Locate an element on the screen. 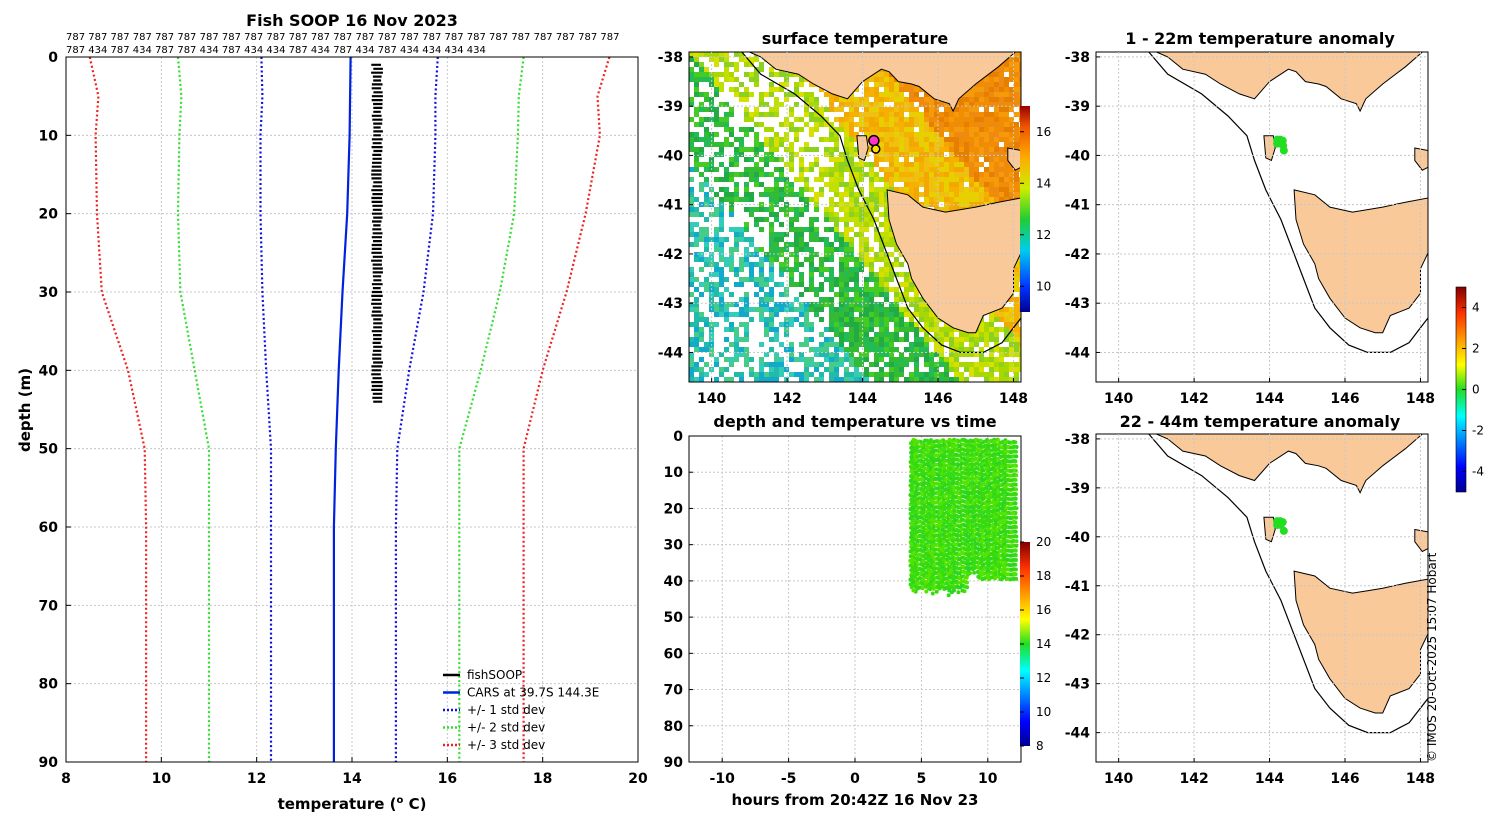 This screenshot has height=820, width=1500. depth-time-scatter is located at coordinates (963, 517).